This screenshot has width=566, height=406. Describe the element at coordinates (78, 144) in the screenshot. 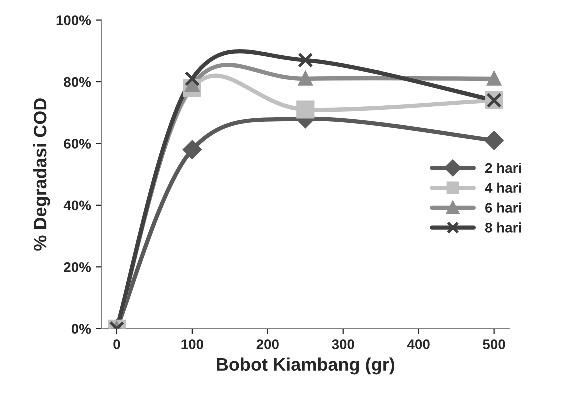

I see `y-tick-label: 60%` at that location.